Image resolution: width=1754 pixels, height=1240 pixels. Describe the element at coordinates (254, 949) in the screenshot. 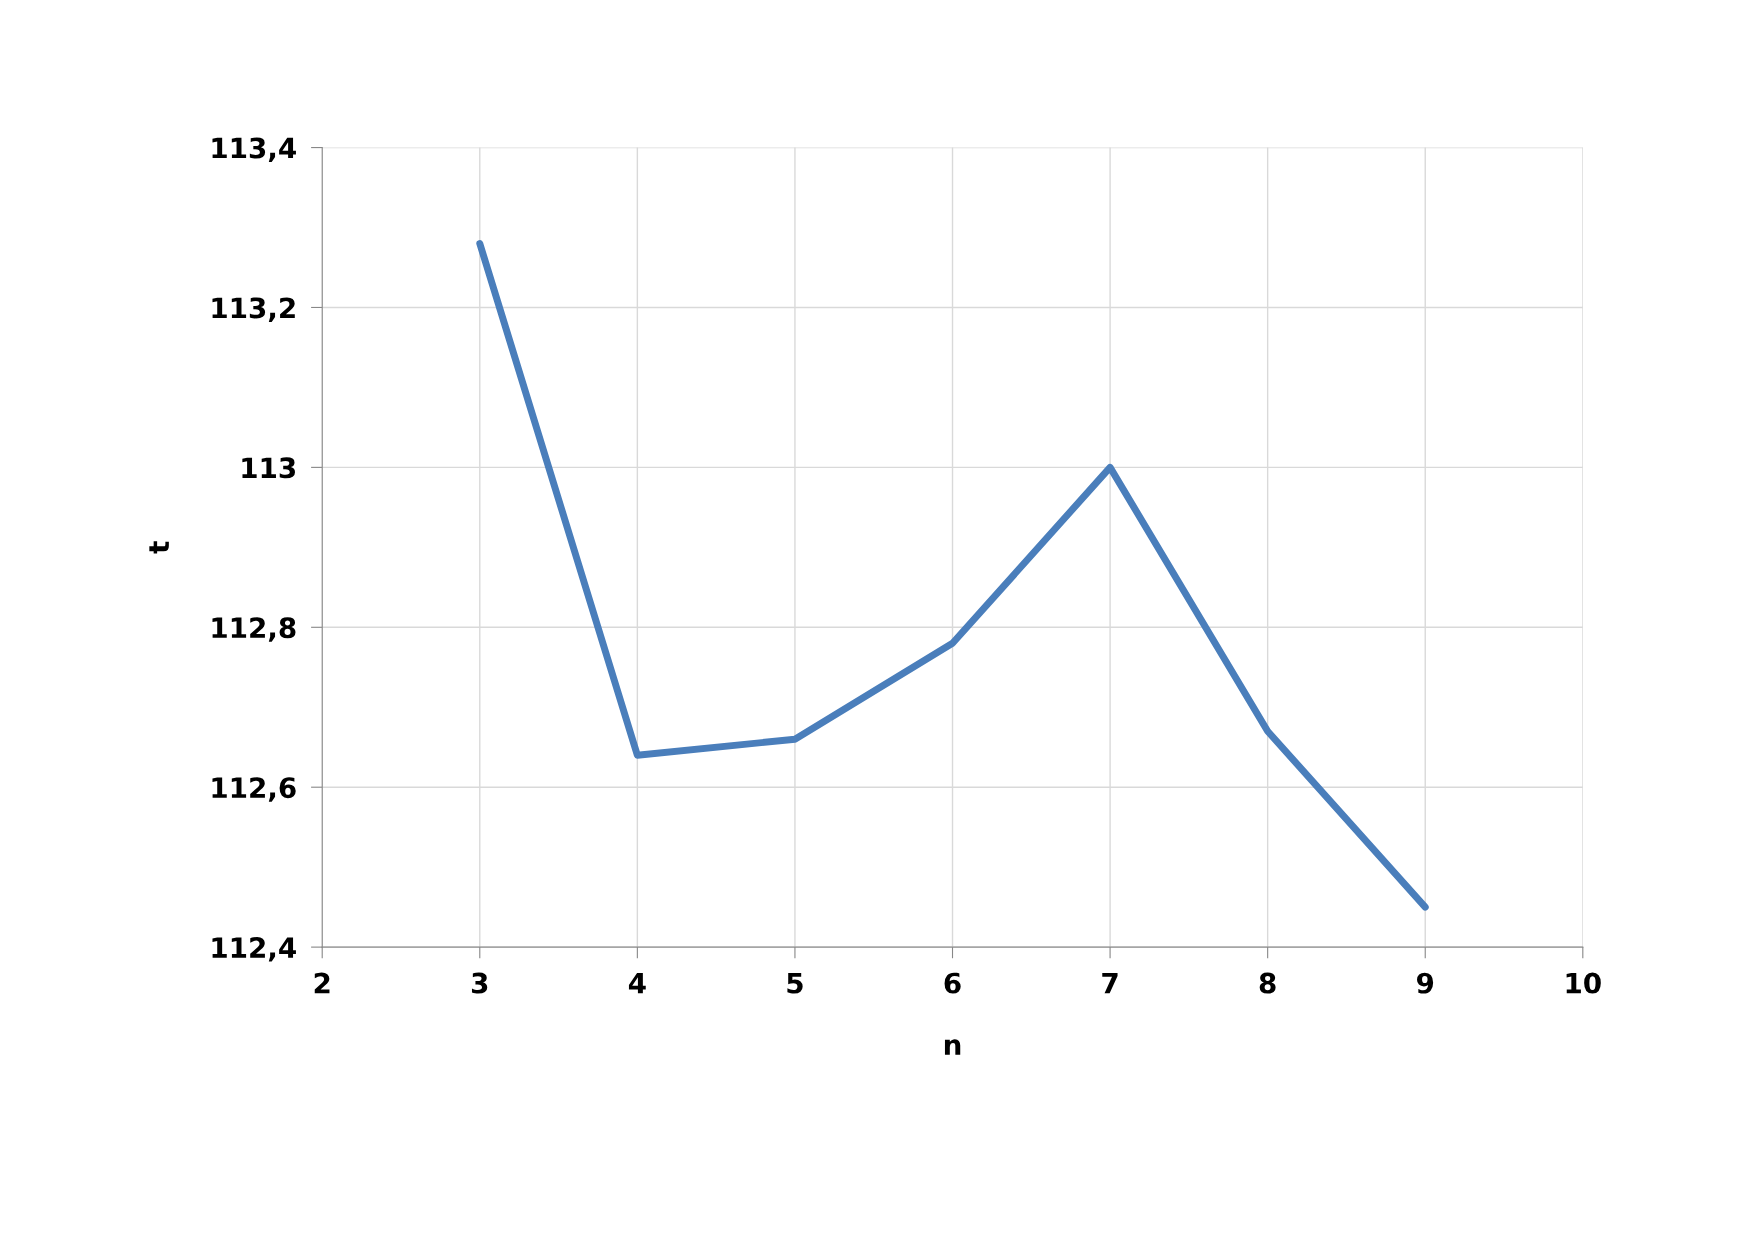

I see `y-tick-label: 112,4` at that location.